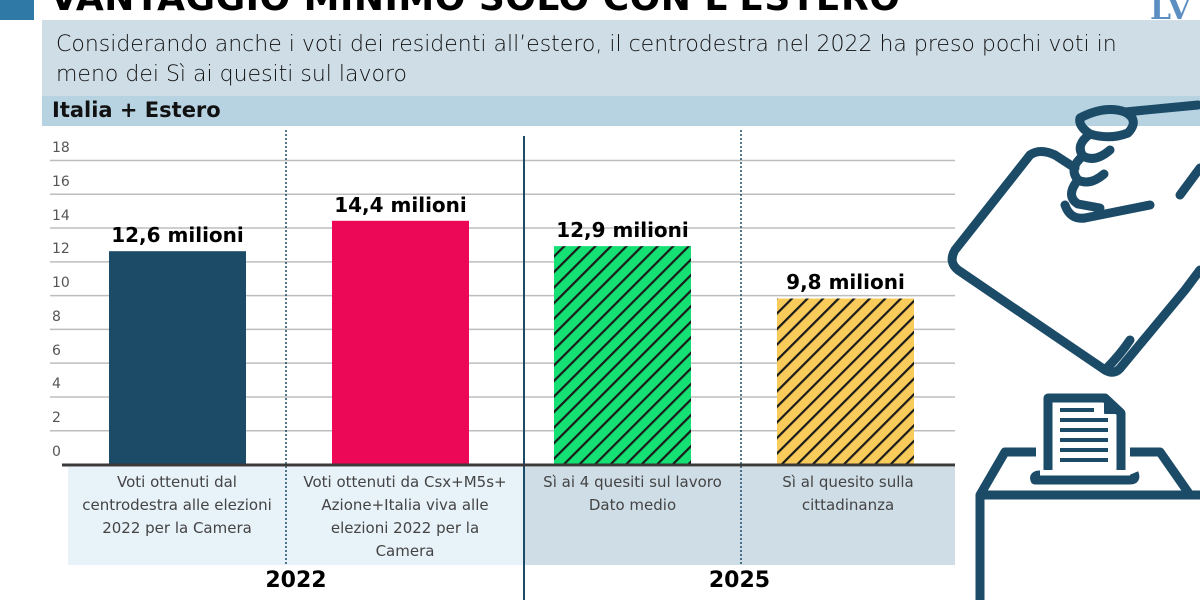 Image resolution: width=1200 pixels, height=600 pixels. Describe the element at coordinates (296, 580) in the screenshot. I see `year-label: 2022` at that location.